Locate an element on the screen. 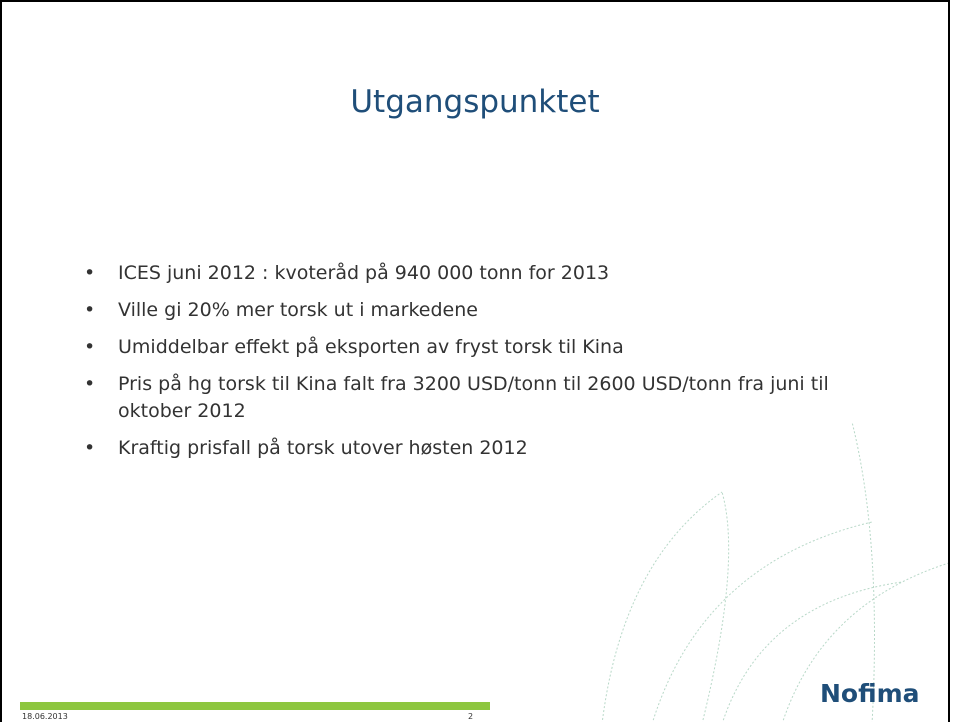 The image size is (954, 722). logo: Nofima is located at coordinates (870, 693).